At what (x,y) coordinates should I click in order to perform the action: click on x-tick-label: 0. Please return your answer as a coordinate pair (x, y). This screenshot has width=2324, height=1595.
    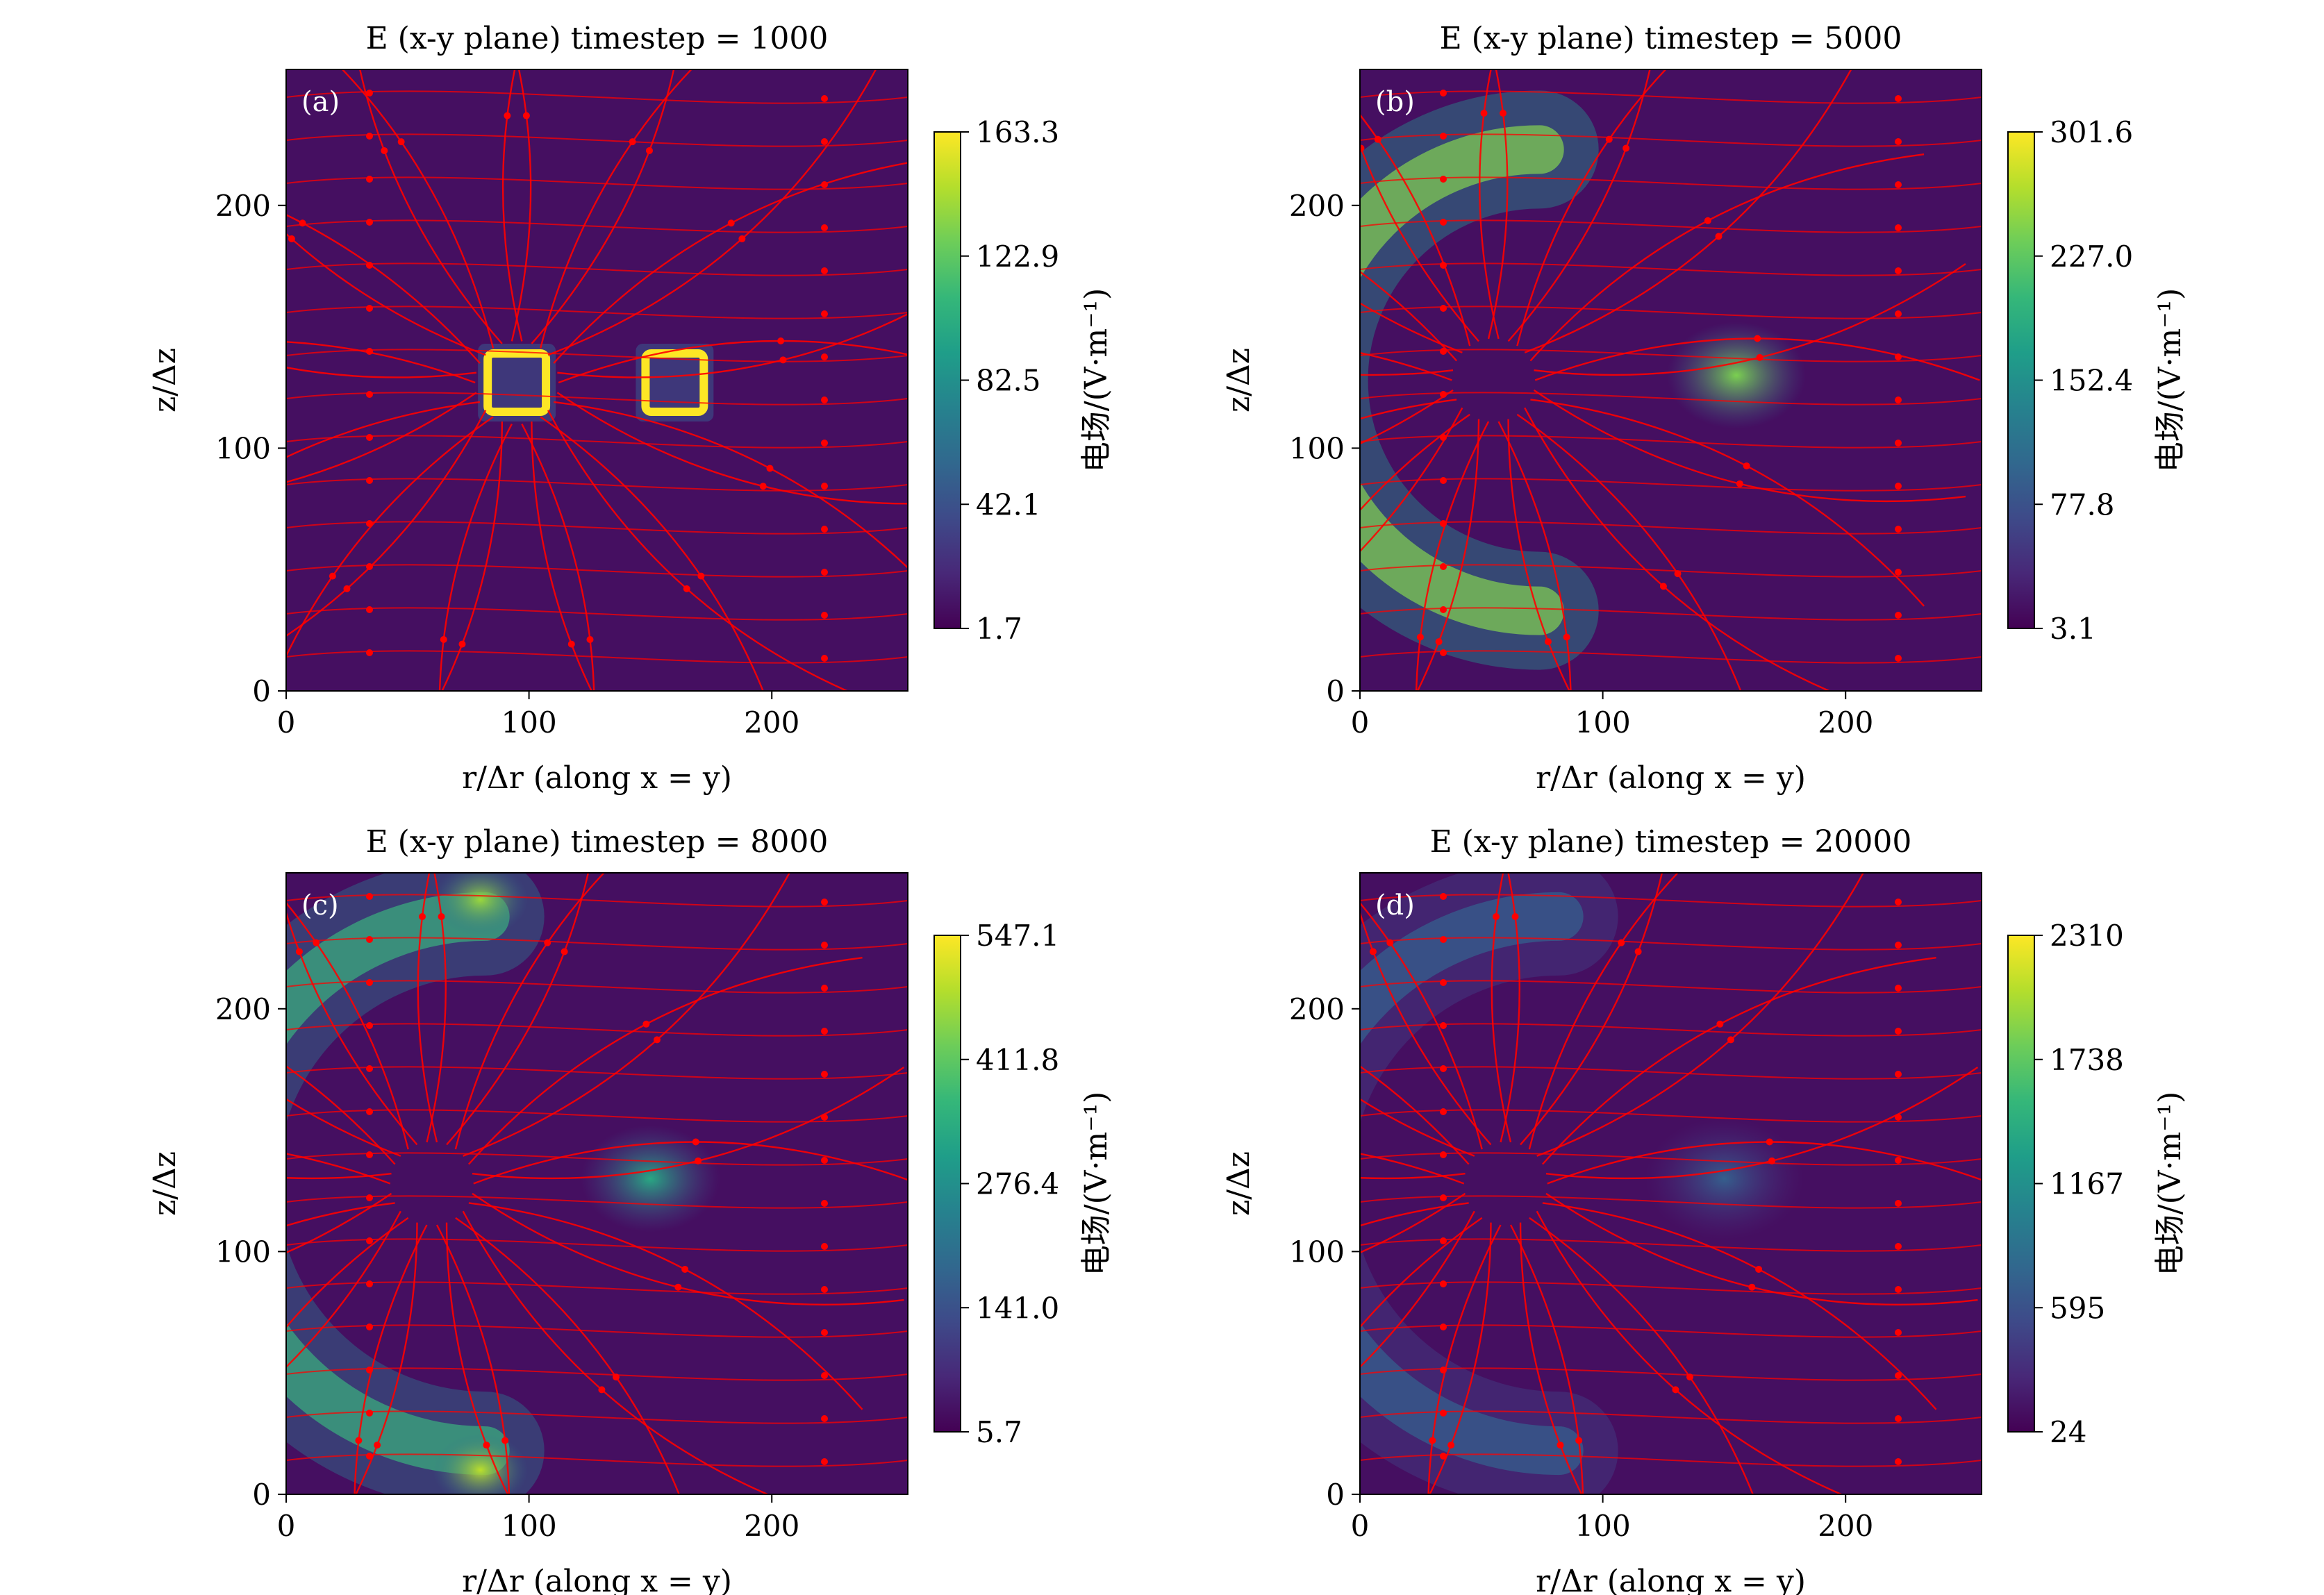
    Looking at the image, I should click on (286, 1526).